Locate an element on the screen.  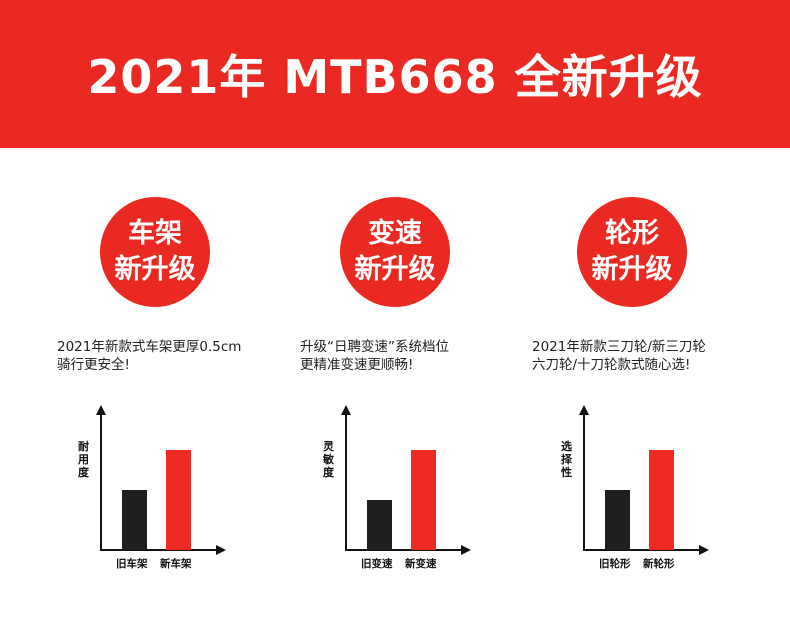
x-tick-label: 旧轮形 is located at coordinates (615, 564).